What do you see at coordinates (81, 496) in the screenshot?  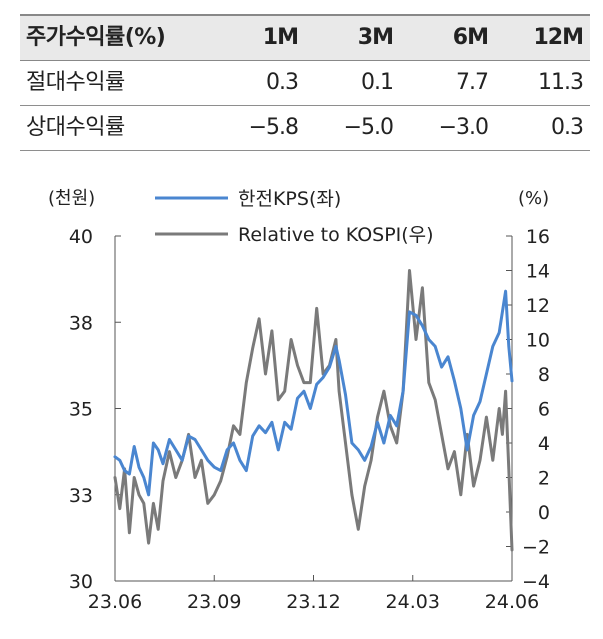 I see `left-tick-label: 33` at bounding box center [81, 496].